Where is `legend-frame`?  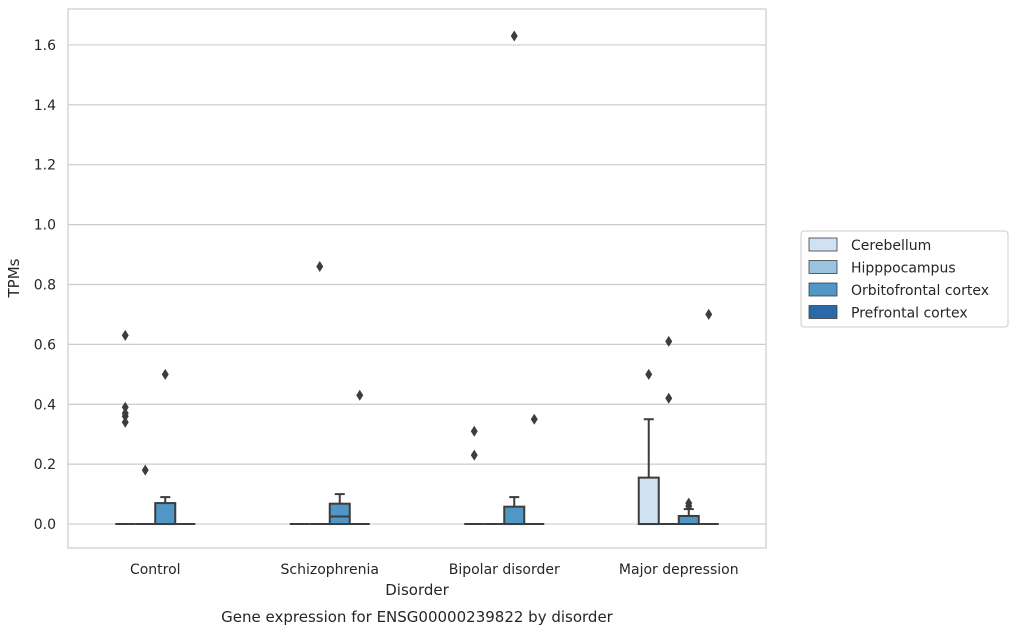 legend-frame is located at coordinates (904, 279).